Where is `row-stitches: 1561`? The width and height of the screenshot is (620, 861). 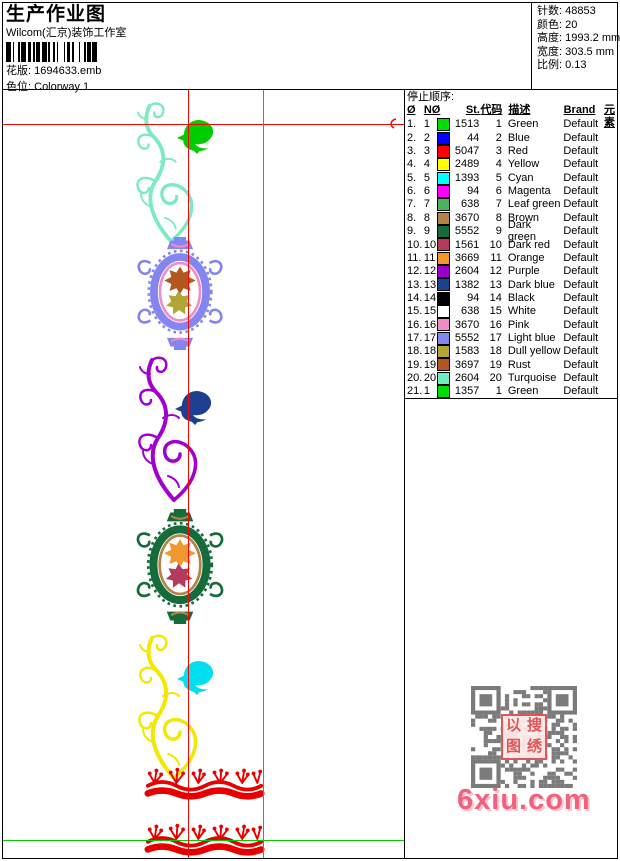 row-stitches: 1561 is located at coordinates (467, 244).